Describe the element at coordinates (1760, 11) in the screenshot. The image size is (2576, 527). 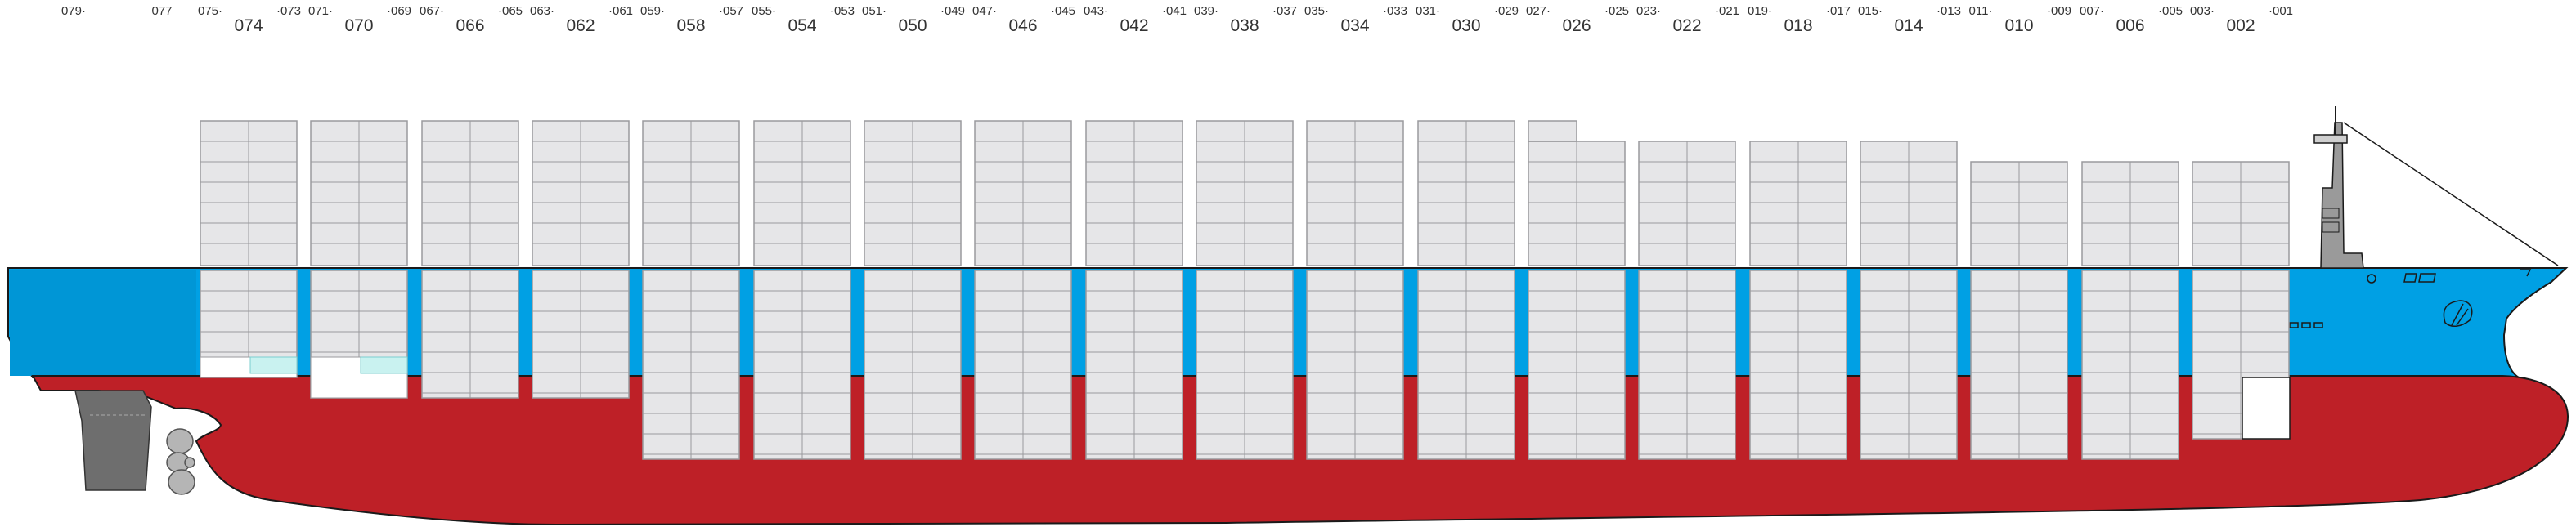
I see `bay-label-aft: 019·` at that location.